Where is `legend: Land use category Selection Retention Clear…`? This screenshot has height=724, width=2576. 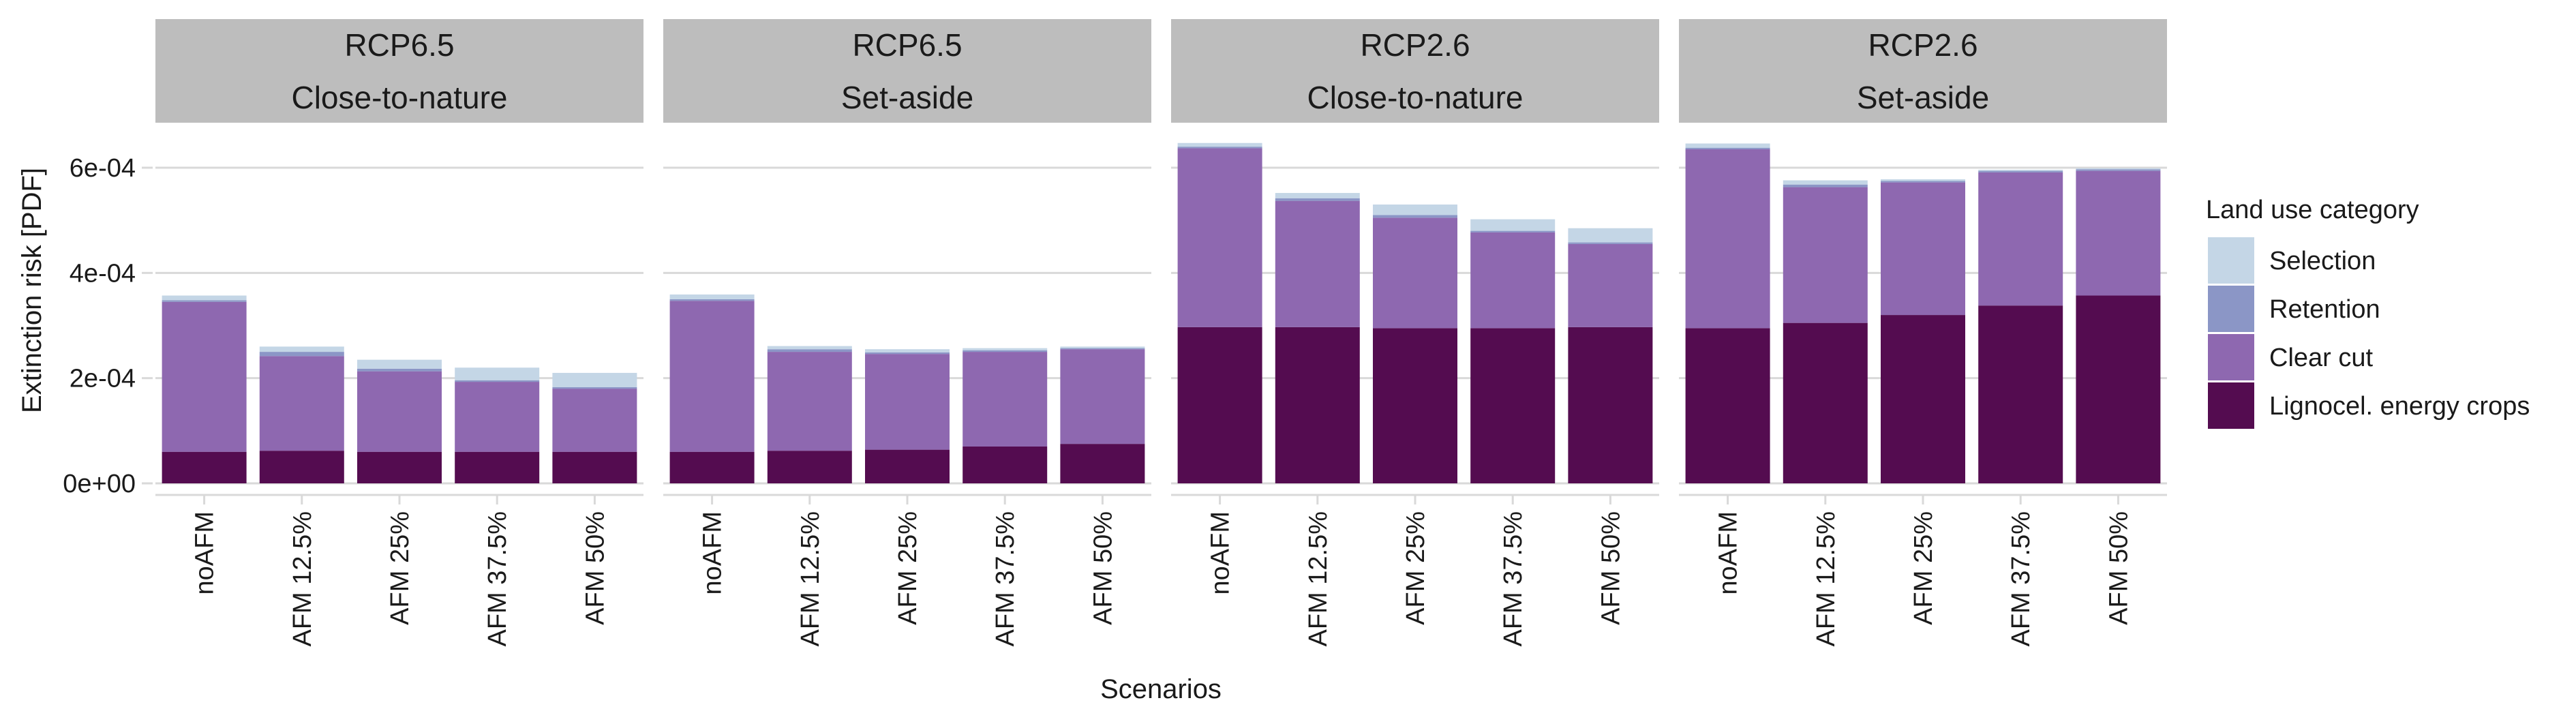 legend: Land use category Selection Retention Clear… is located at coordinates (2368, 313).